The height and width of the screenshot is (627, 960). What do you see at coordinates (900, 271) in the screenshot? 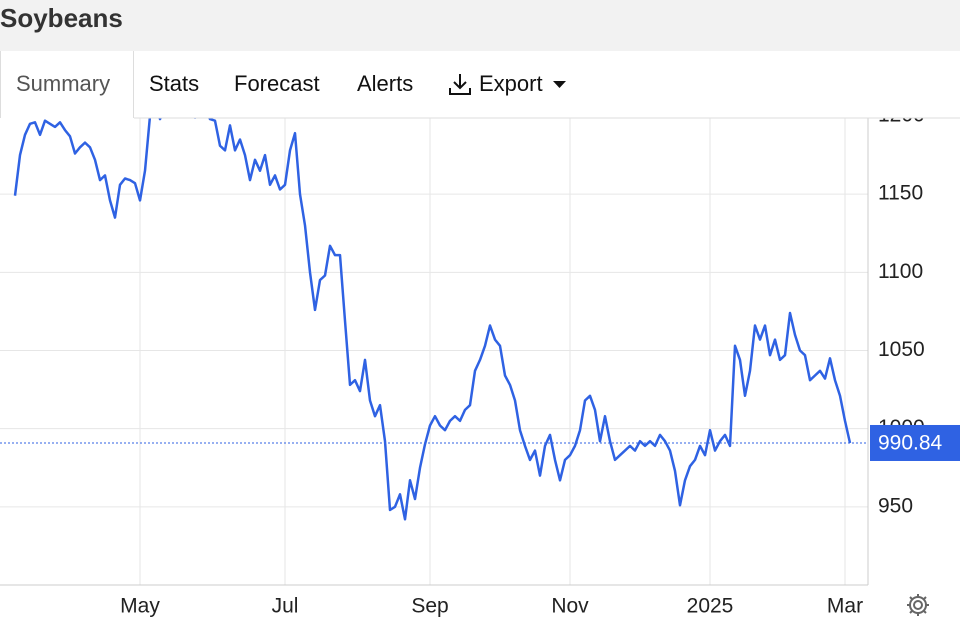
I see `y-tick-label: 1100` at bounding box center [900, 271].